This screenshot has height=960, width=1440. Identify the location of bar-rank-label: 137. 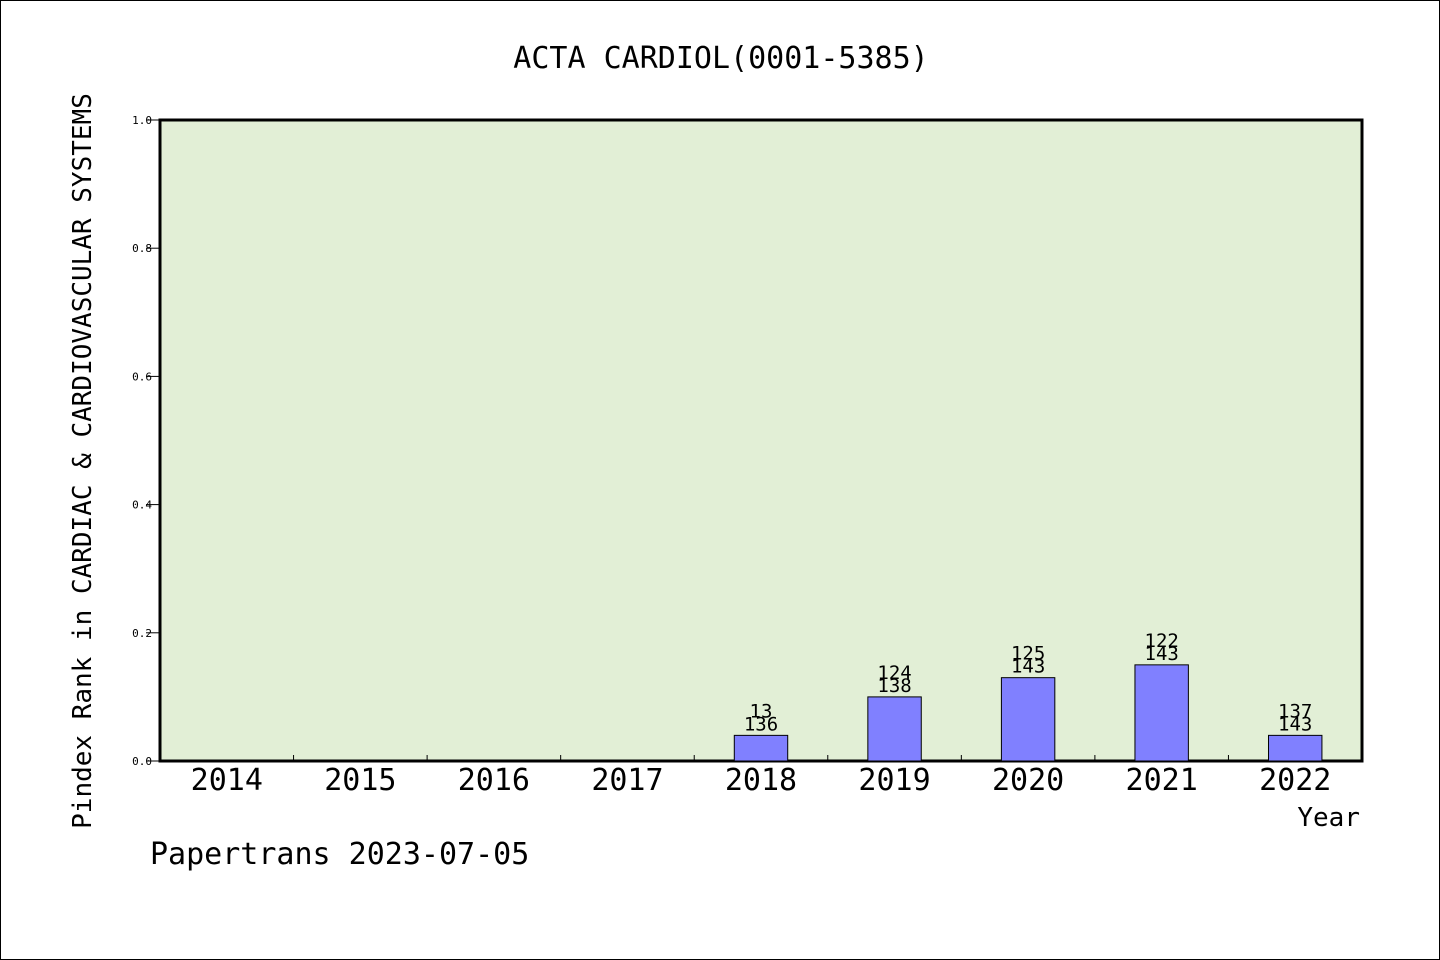
(1295, 711).